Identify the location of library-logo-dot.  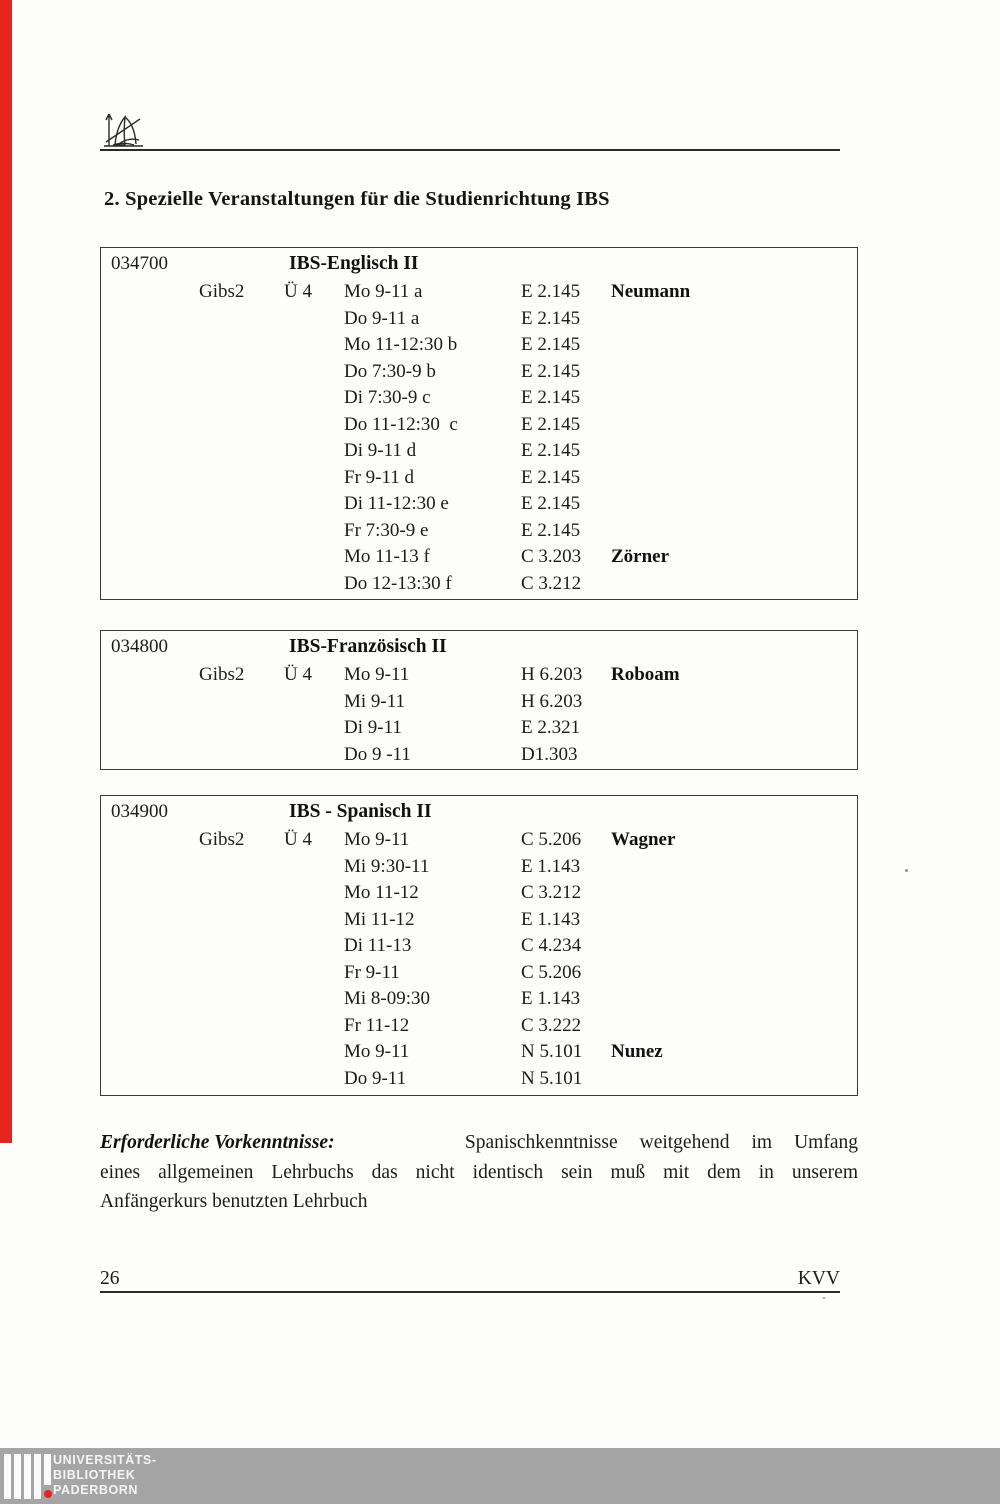
(48, 1494).